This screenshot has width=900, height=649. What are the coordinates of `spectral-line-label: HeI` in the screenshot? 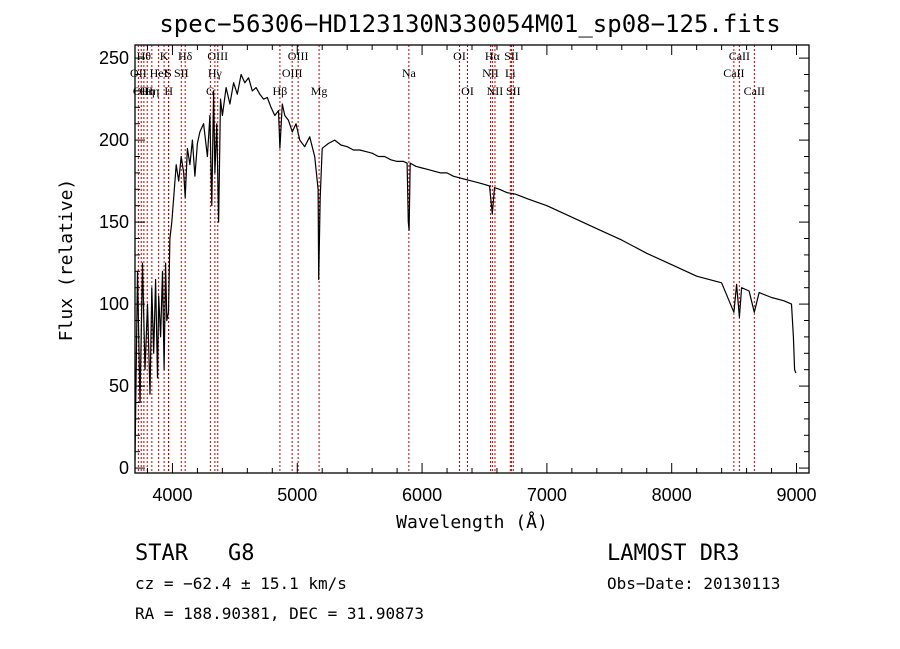 It's located at (159, 73).